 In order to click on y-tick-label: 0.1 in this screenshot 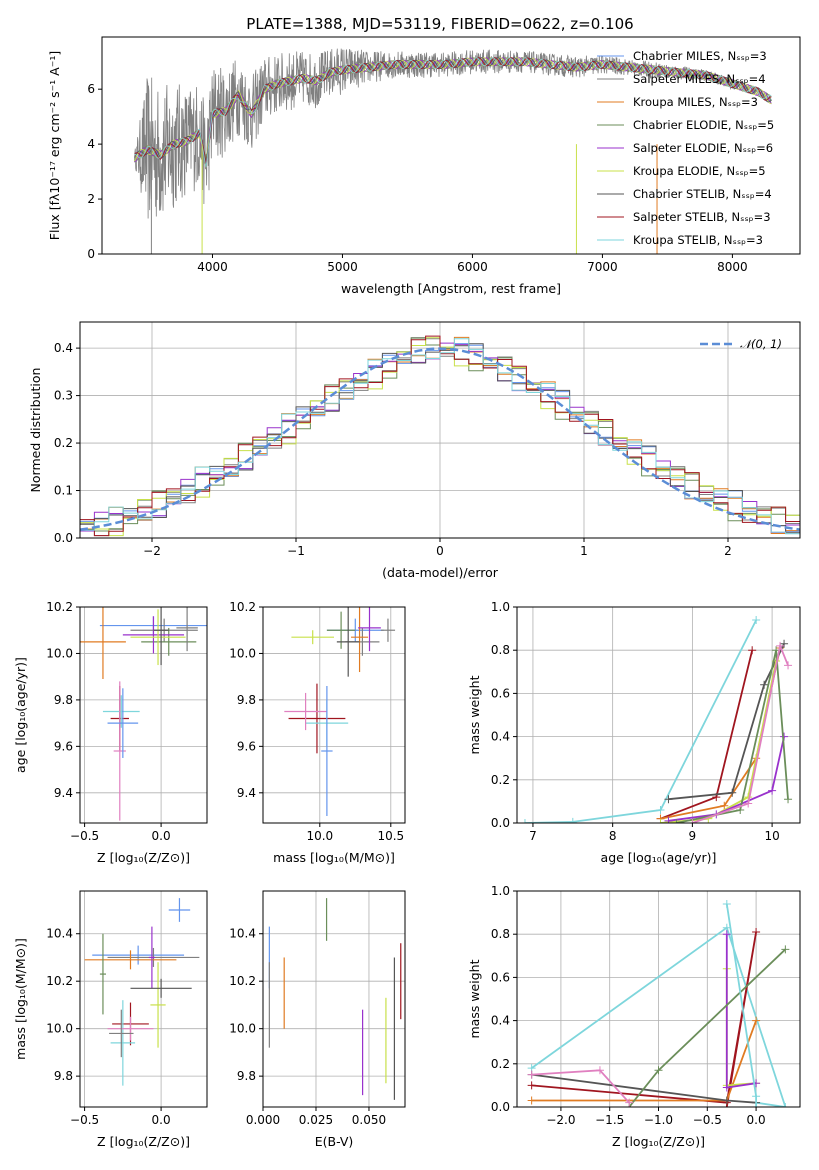, I will do `click(63, 491)`.